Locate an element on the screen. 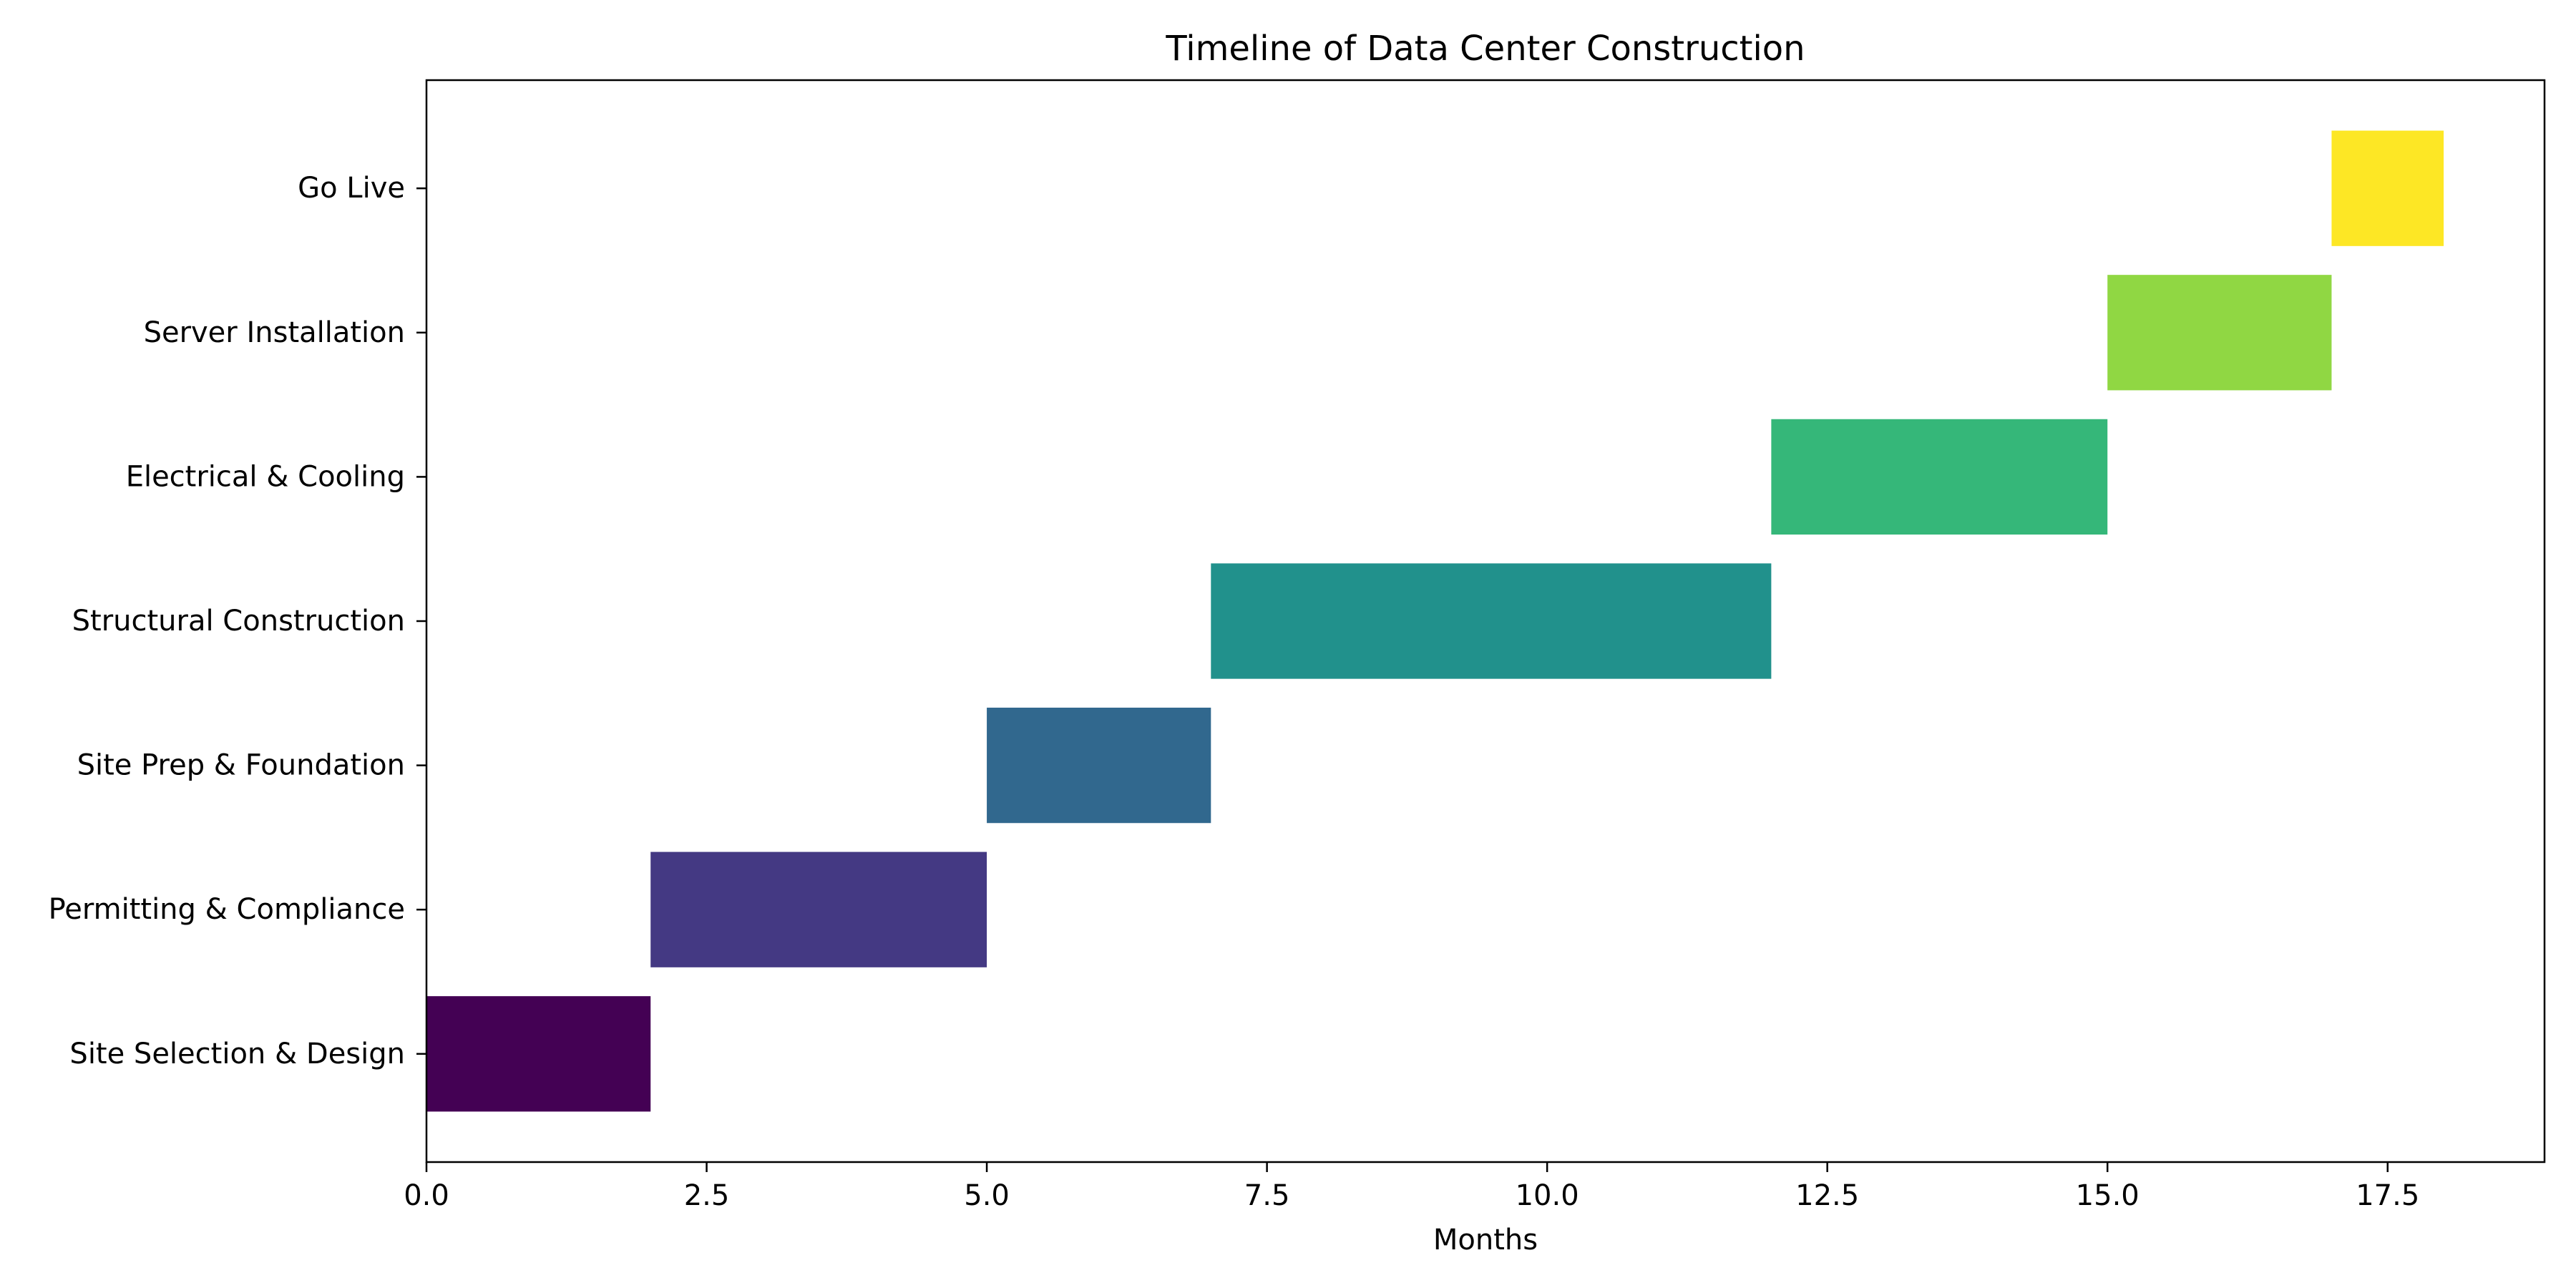  x-tick-label: 0.0 is located at coordinates (426, 1195).